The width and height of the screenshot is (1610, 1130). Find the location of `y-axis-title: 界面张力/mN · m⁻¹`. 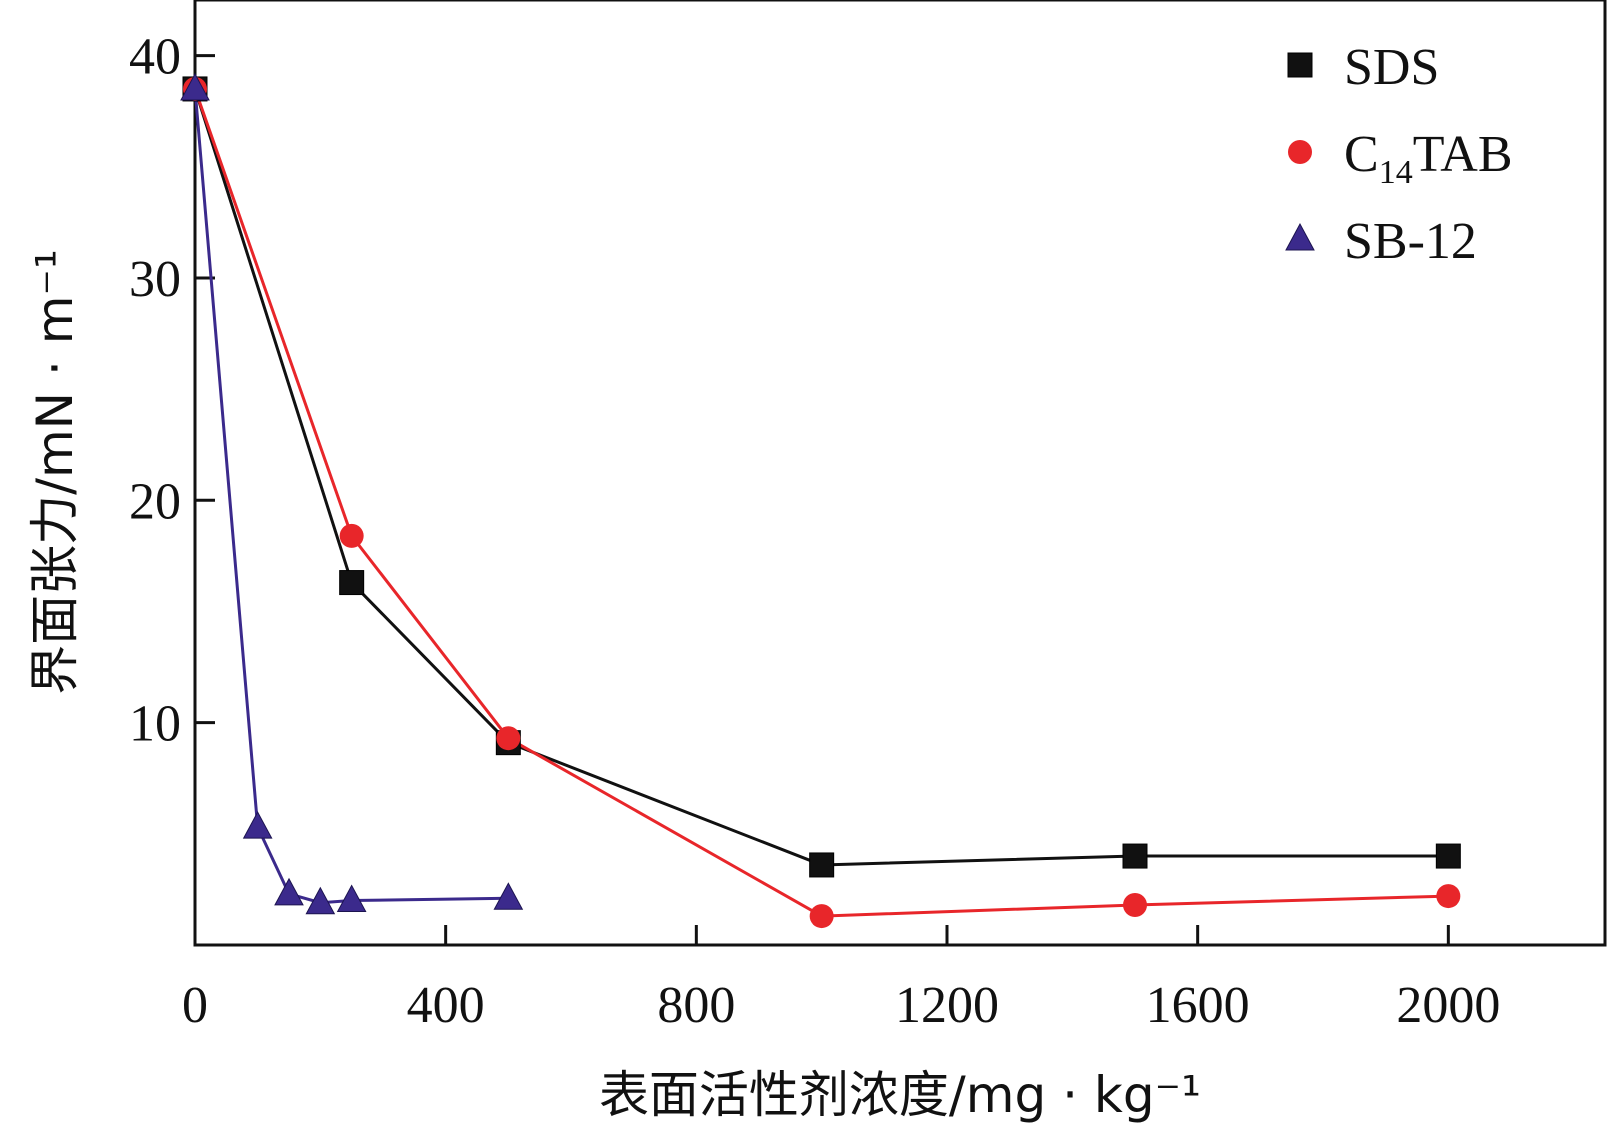

y-axis-title: 界面张力/mN · m⁻¹ is located at coordinates (55, 472).